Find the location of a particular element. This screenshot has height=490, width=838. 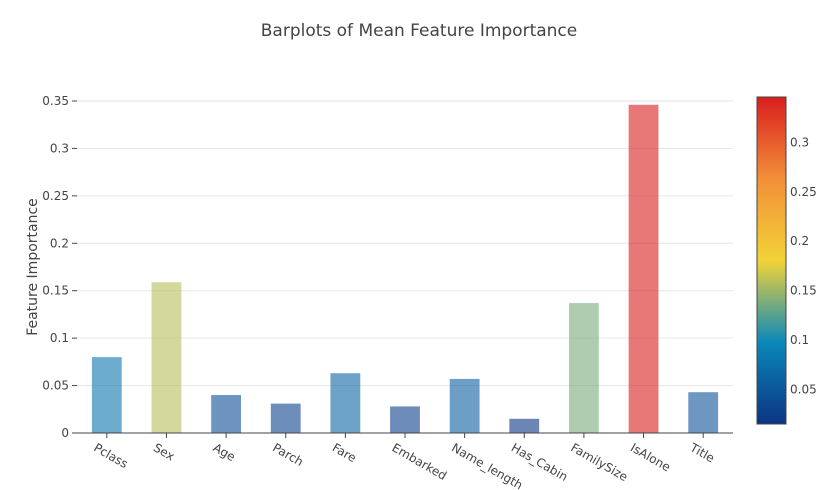

x-tick-label: Embarked is located at coordinates (420, 461).